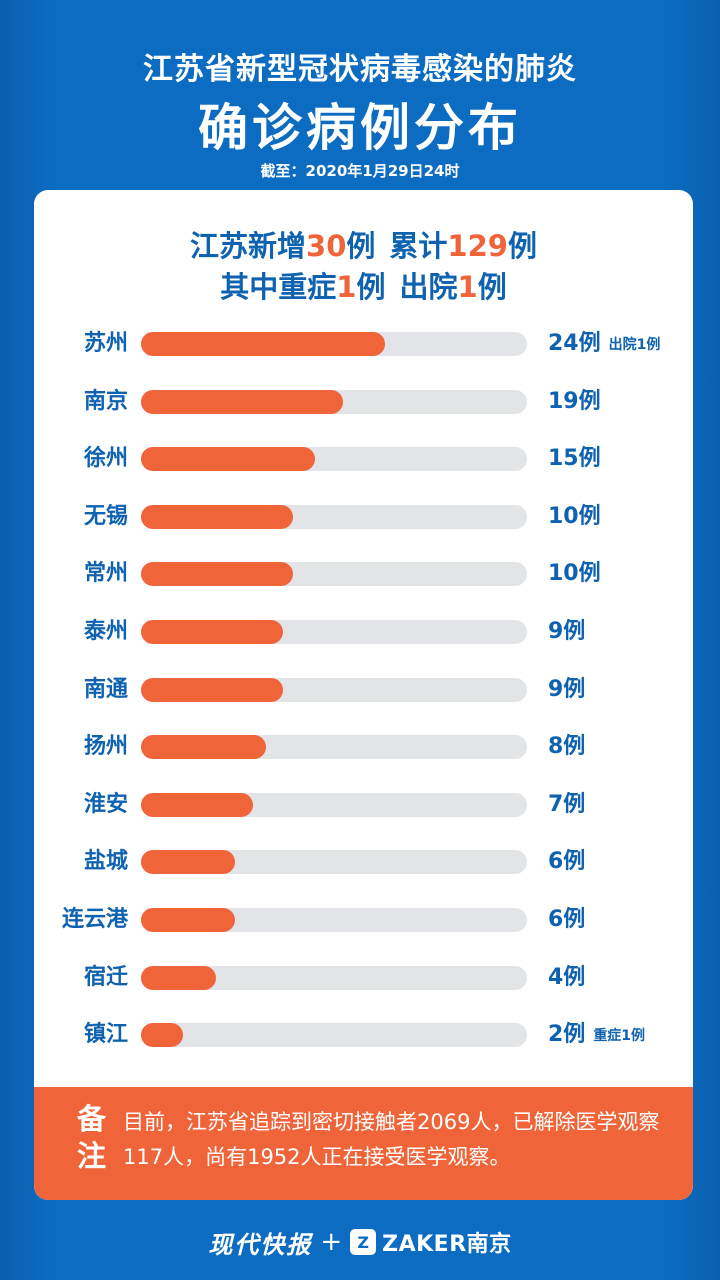 The width and height of the screenshot is (720, 1280). What do you see at coordinates (574, 458) in the screenshot?
I see `count-value: 15例` at bounding box center [574, 458].